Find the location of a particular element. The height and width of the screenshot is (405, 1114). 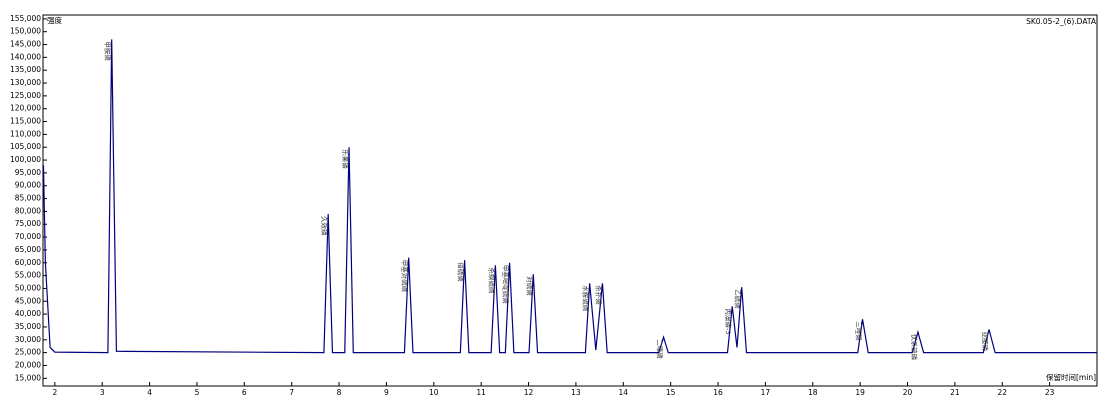

y-tick-label: 55,000 is located at coordinates (28, 275).